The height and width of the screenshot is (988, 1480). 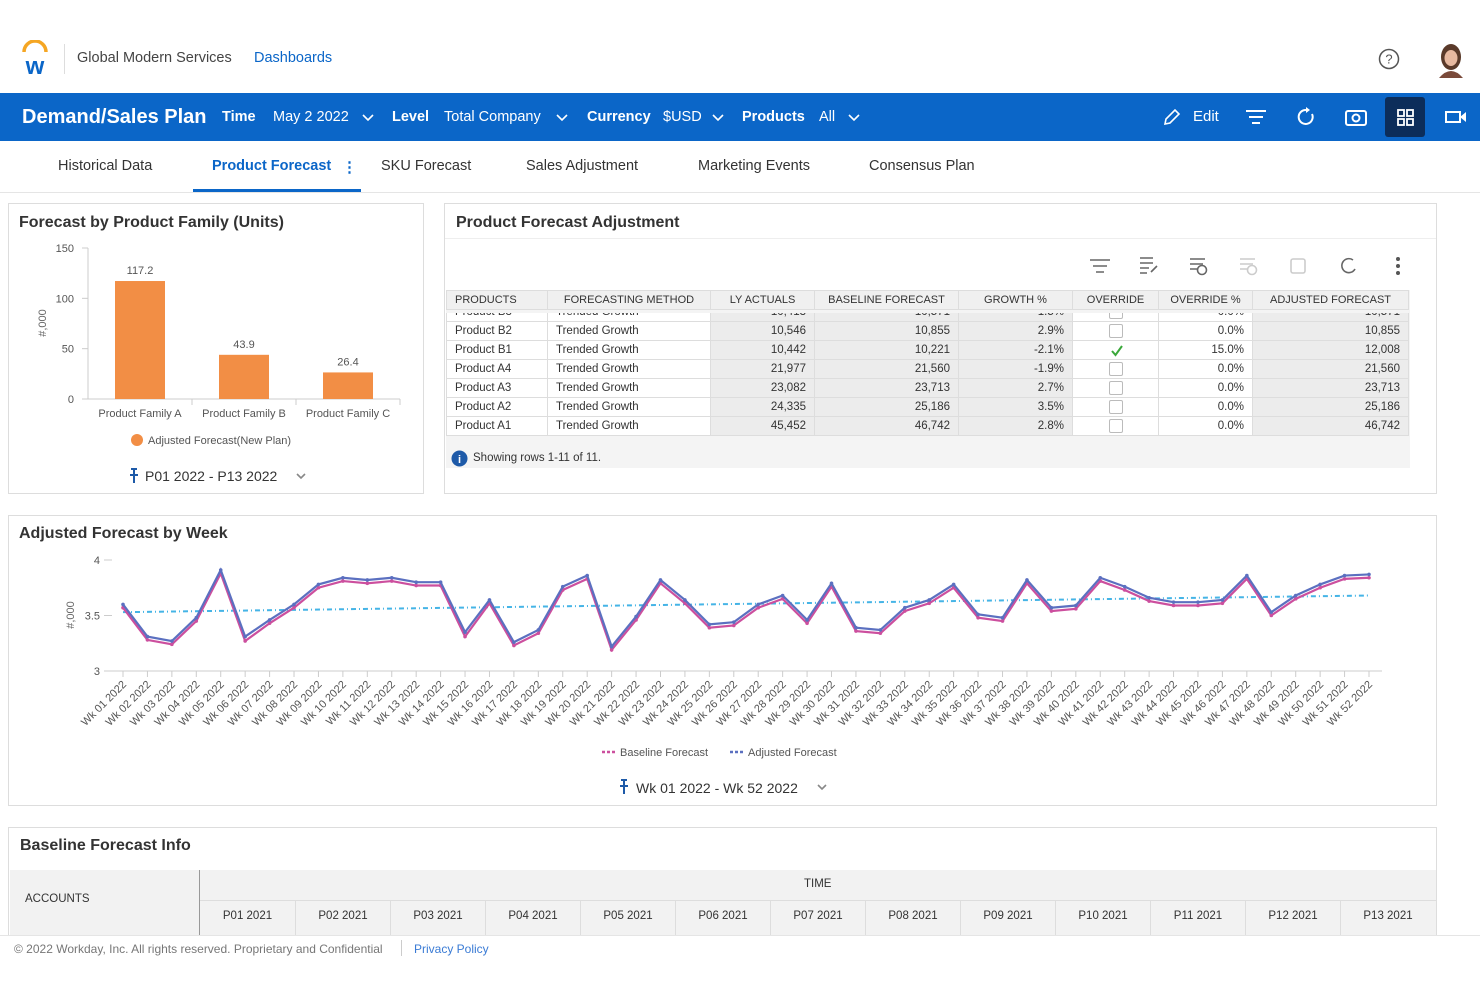 I want to click on reset-icon, so click(x=1348, y=265).